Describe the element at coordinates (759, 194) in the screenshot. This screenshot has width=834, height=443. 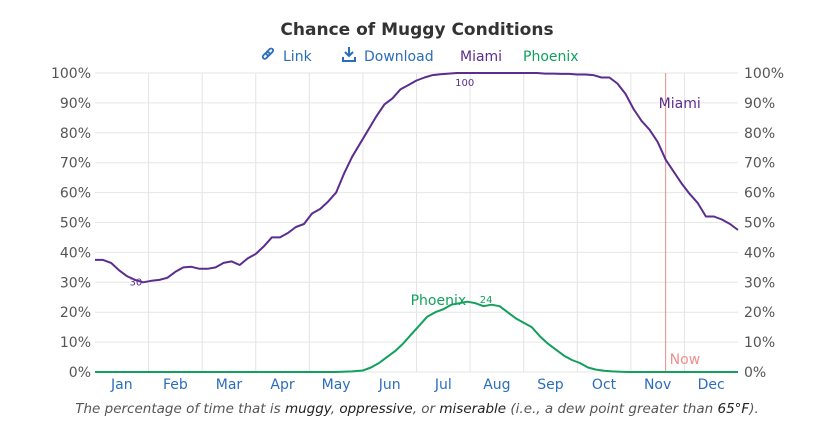
I see `y-tick-label-right: 60%` at that location.